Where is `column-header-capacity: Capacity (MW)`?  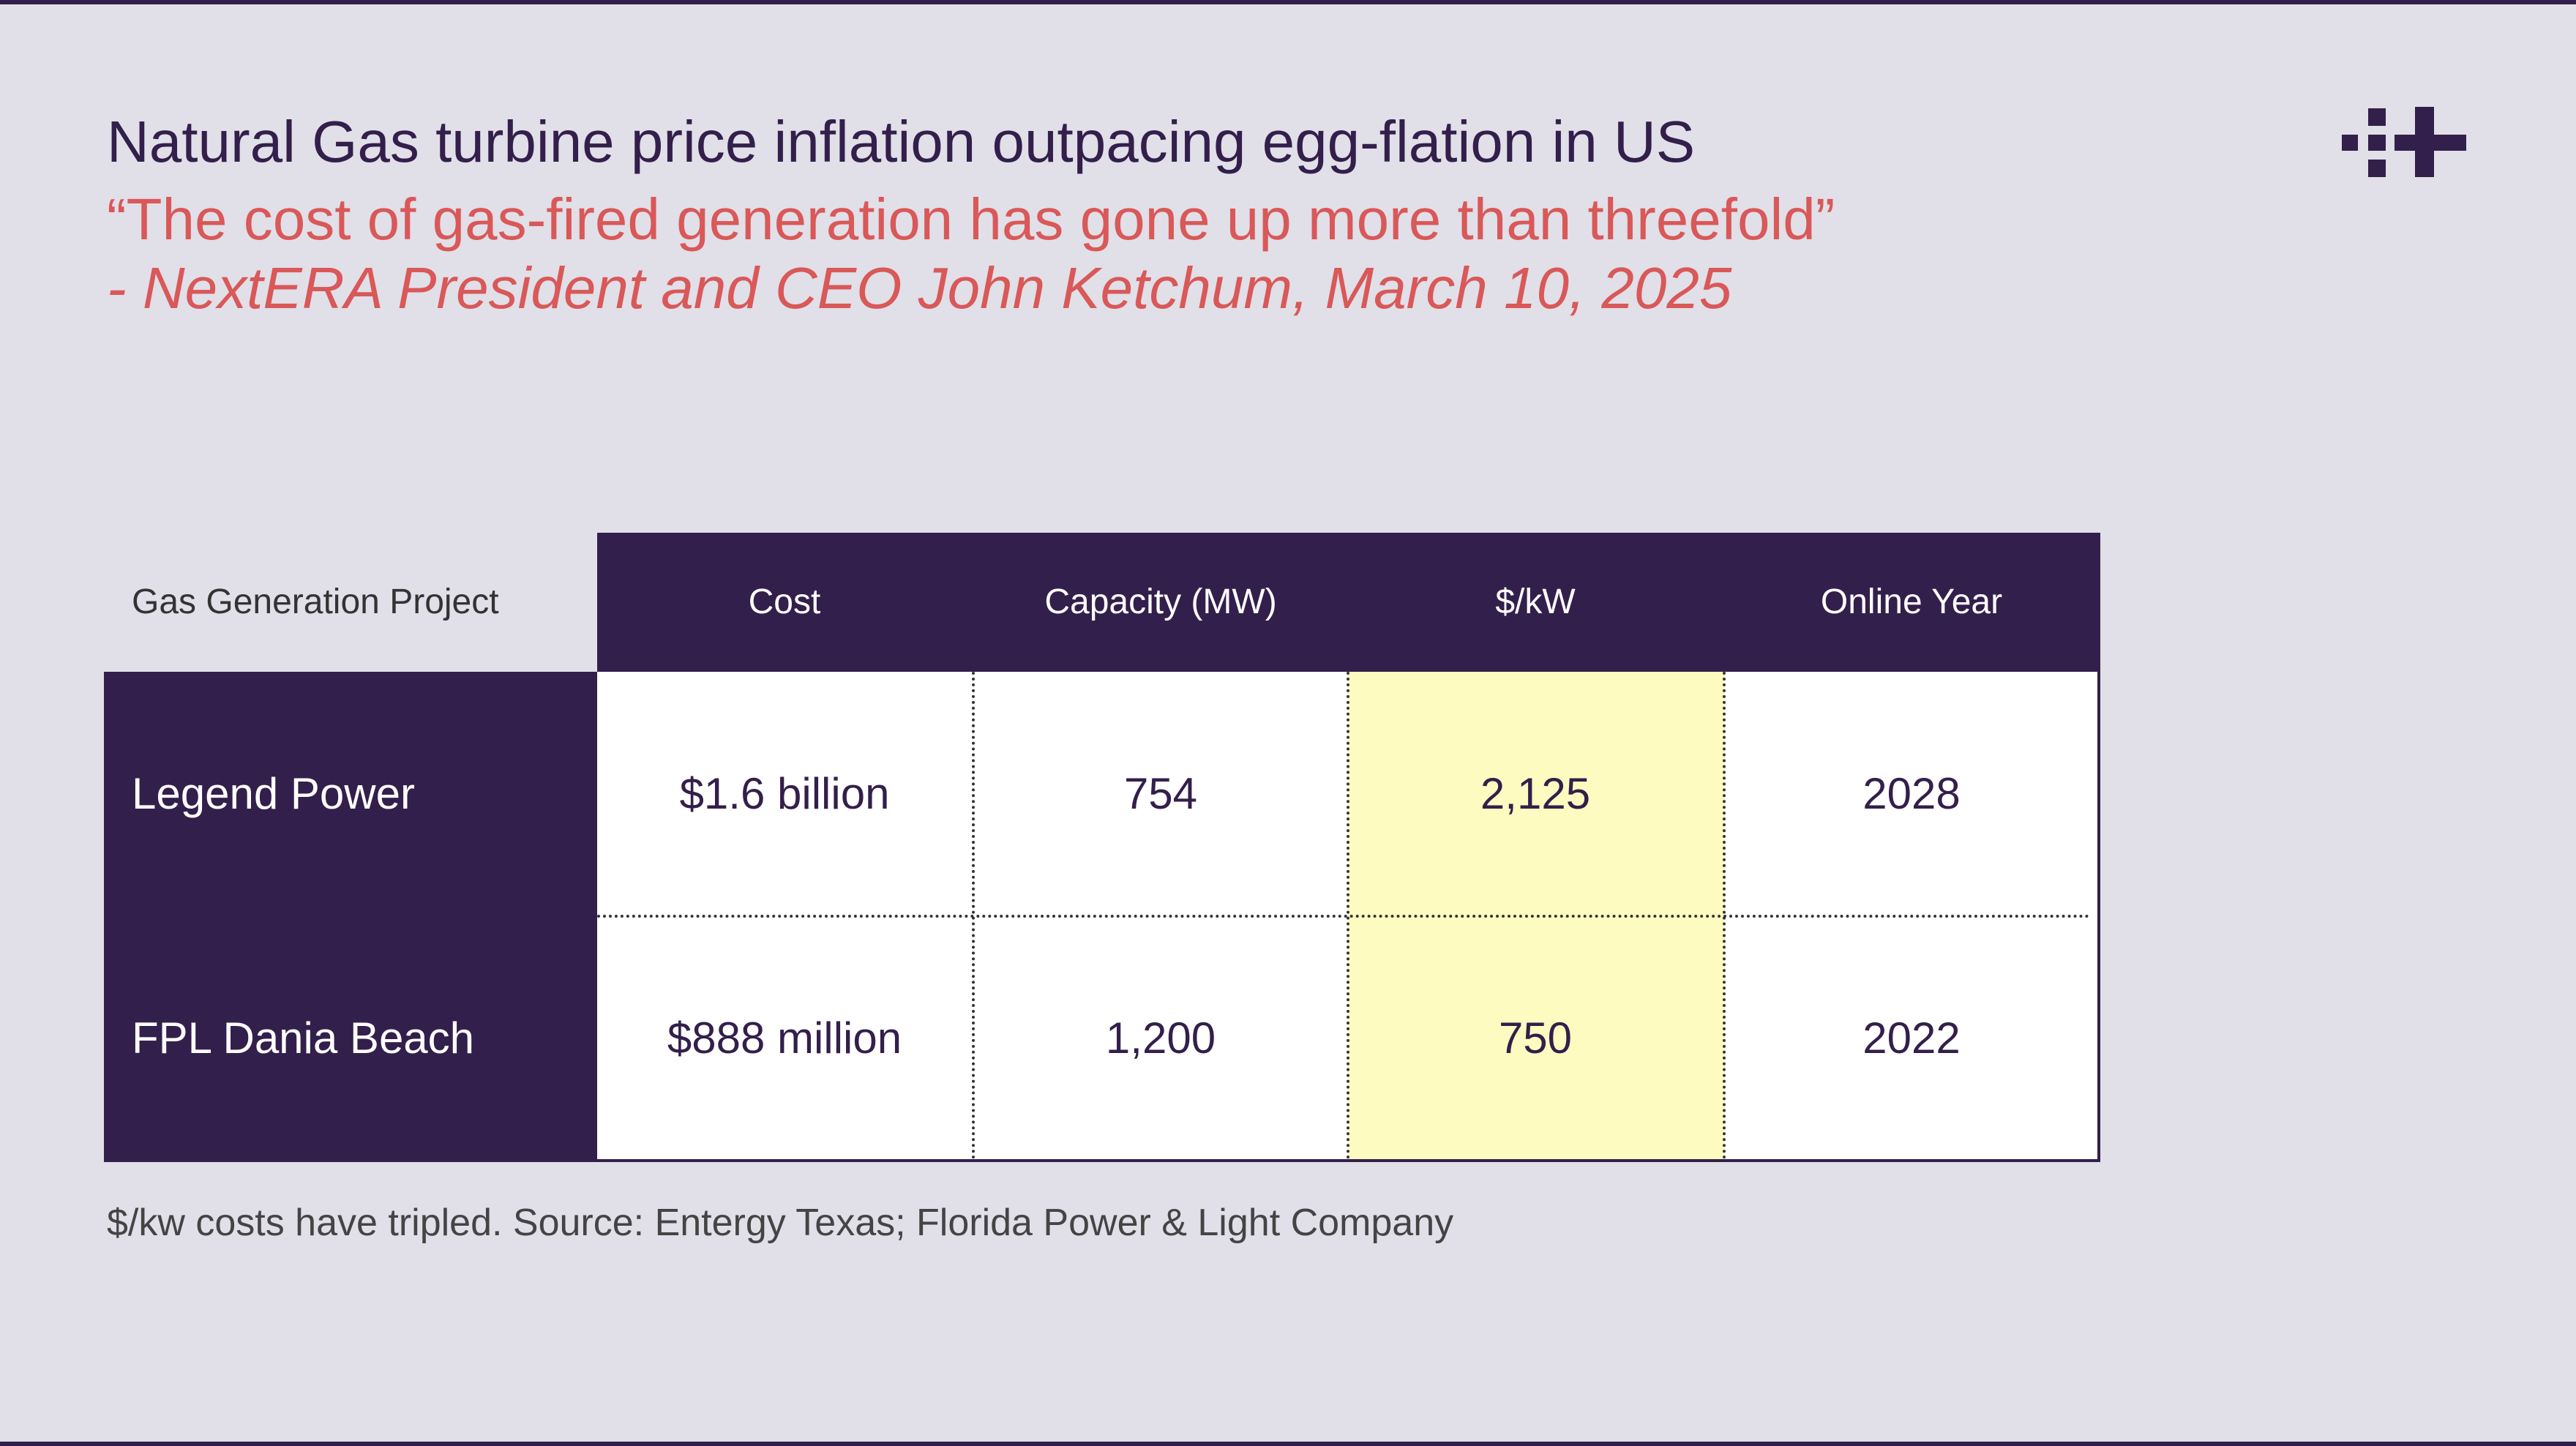 column-header-capacity: Capacity (MW) is located at coordinates (1160, 601).